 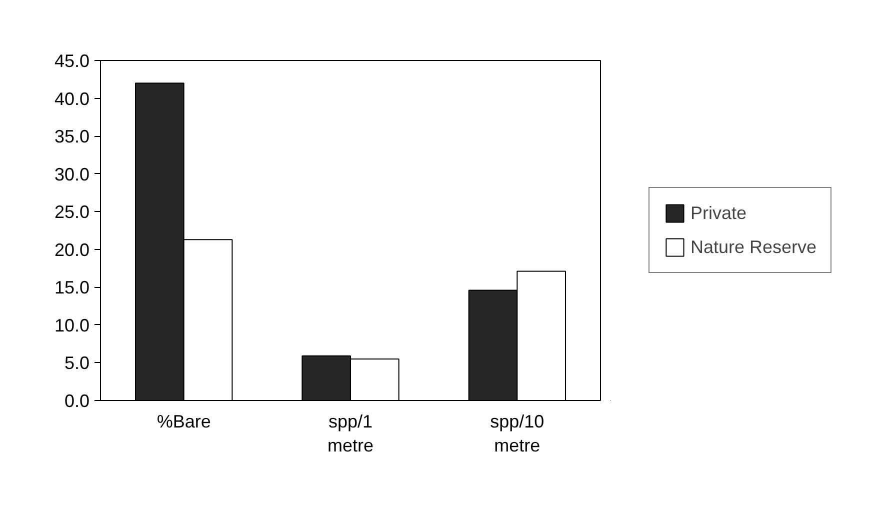 What do you see at coordinates (72, 136) in the screenshot?
I see `y-tick-label: 35.0` at bounding box center [72, 136].